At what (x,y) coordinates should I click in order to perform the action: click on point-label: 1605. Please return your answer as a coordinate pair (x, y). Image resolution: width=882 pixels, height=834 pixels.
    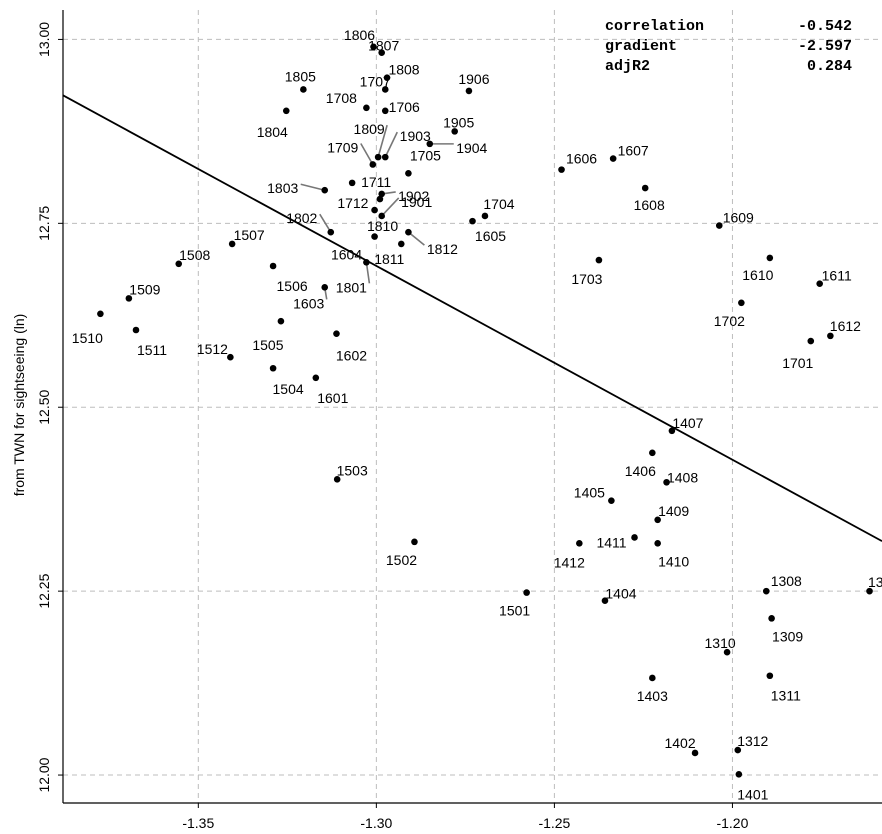
    Looking at the image, I should click on (490, 236).